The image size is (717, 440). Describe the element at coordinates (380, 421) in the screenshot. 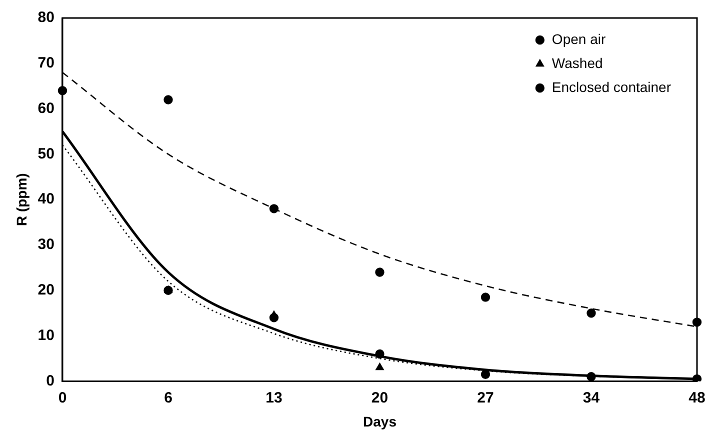

I see `x-axis-title: Days` at that location.